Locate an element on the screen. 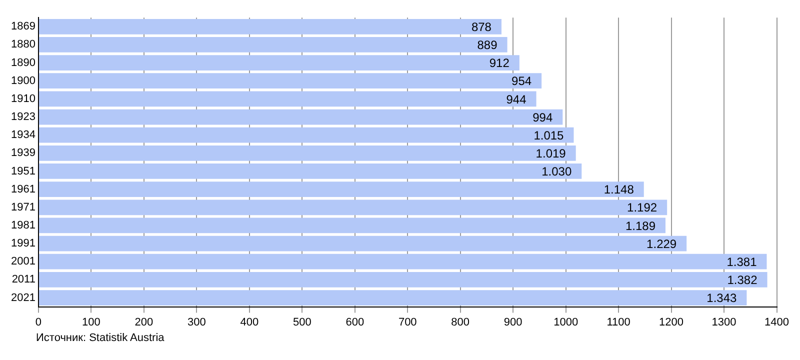  x-tick-label: 700 is located at coordinates (407, 322).